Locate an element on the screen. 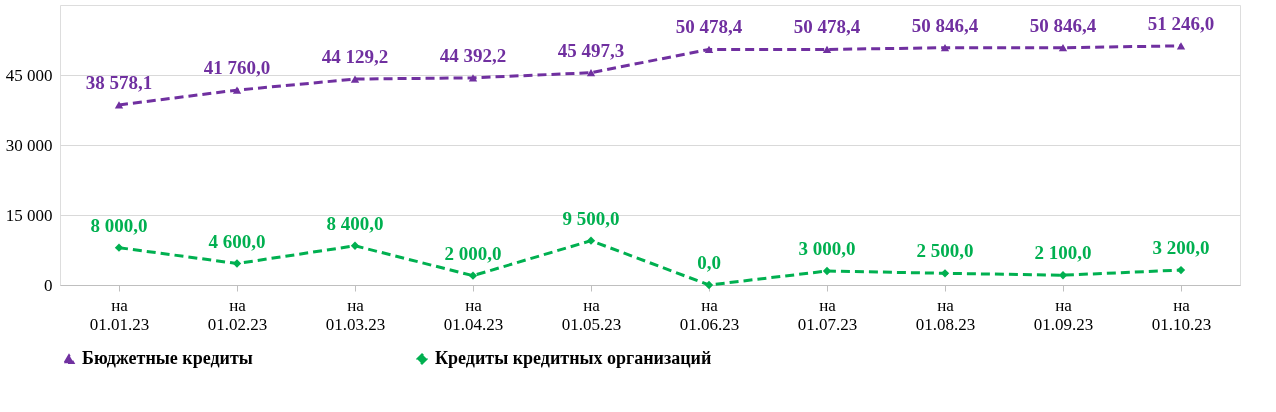  y-tick-label: 0 is located at coordinates (48, 285).